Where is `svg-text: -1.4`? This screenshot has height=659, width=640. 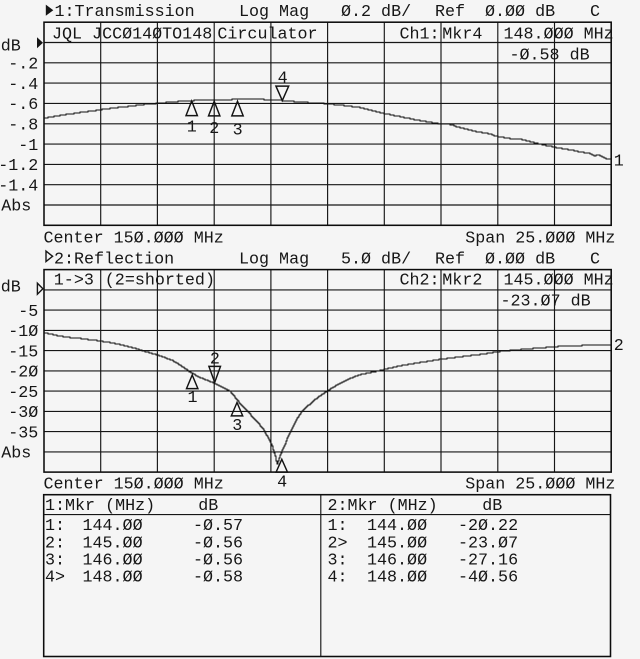 svg-text: -1.4 is located at coordinates (19, 186).